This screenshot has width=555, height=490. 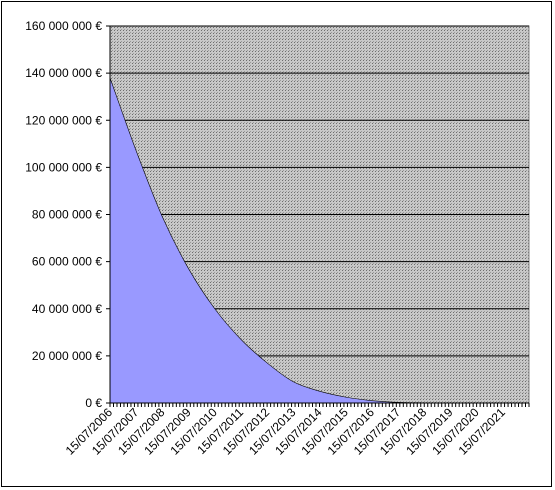 What do you see at coordinates (63, 73) in the screenshot?
I see `y-tick-label-7: 140 000 000 €` at bounding box center [63, 73].